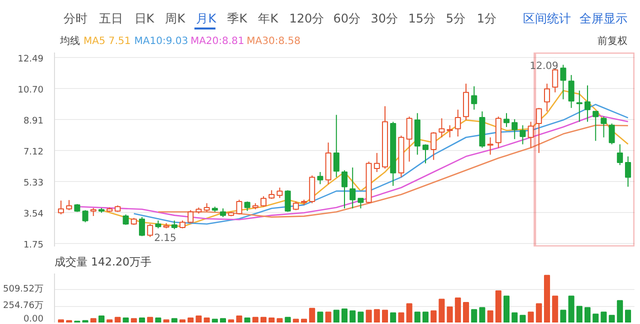  I want to click on y-tick-label: 509.52万, so click(23, 289).